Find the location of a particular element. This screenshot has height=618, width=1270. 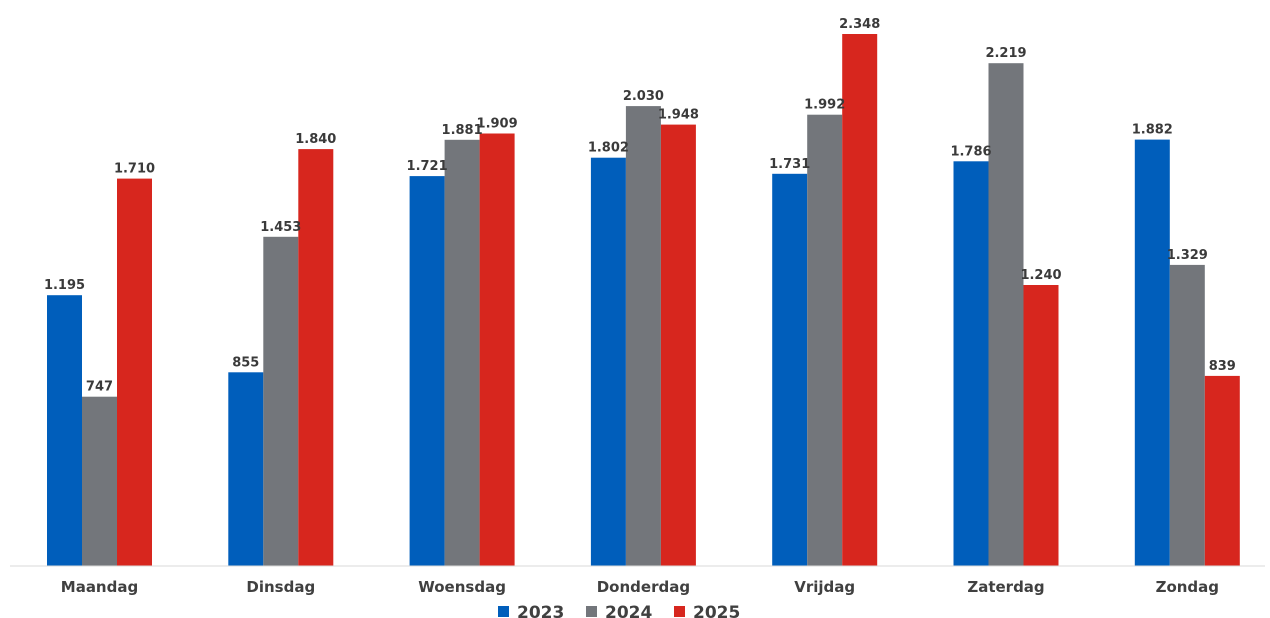

legend: 2023 2024 2025 is located at coordinates (619, 610).